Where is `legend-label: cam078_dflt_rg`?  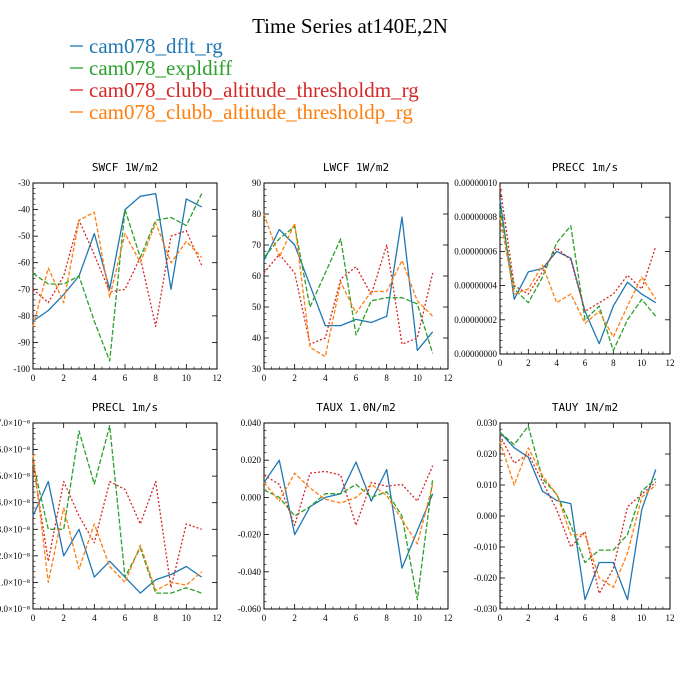
legend-label: cam078_dflt_rg is located at coordinates (156, 46).